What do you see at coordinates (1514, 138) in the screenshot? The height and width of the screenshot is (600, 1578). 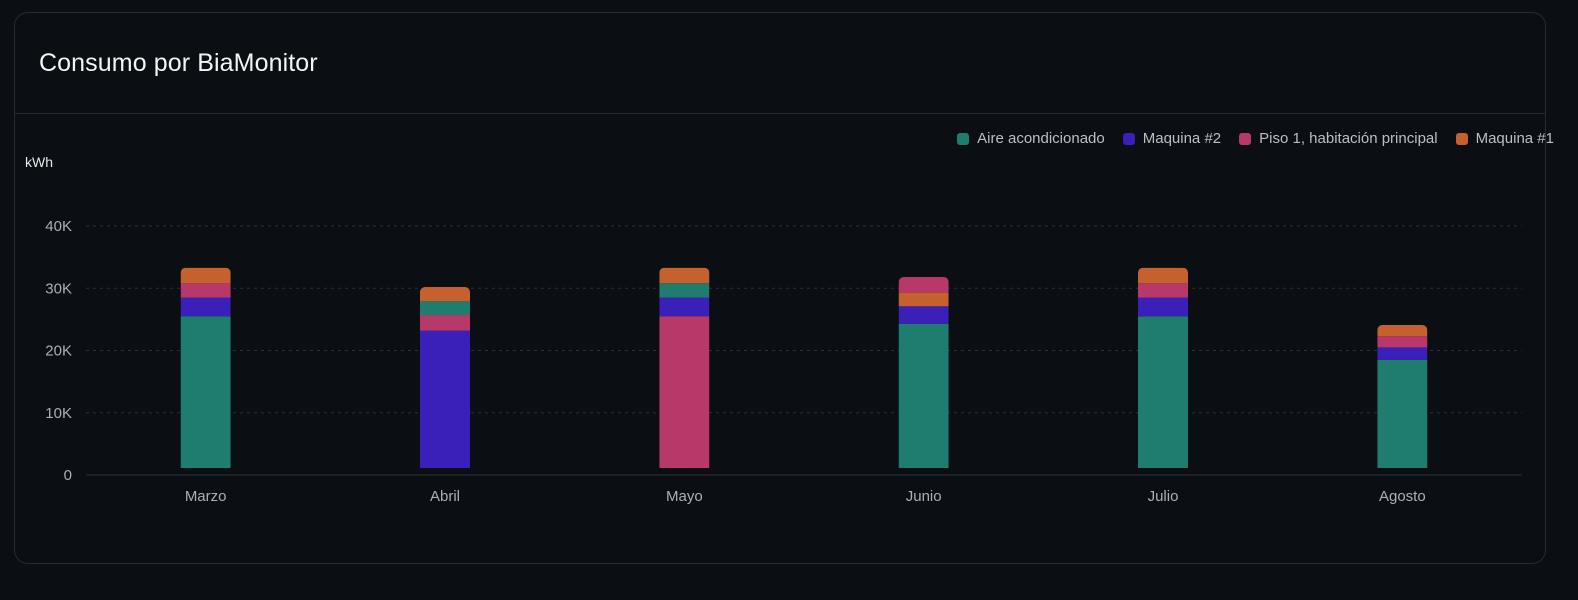 I see `legend-label: Maquina #1` at bounding box center [1514, 138].